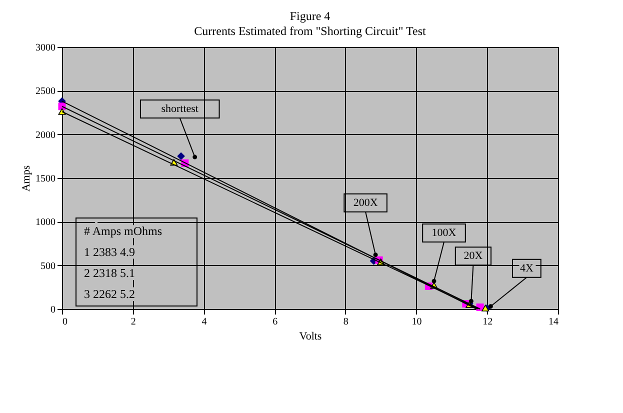 This screenshot has height=413, width=623. Describe the element at coordinates (46, 222) in the screenshot. I see `y-tick-label: 1000` at that location.